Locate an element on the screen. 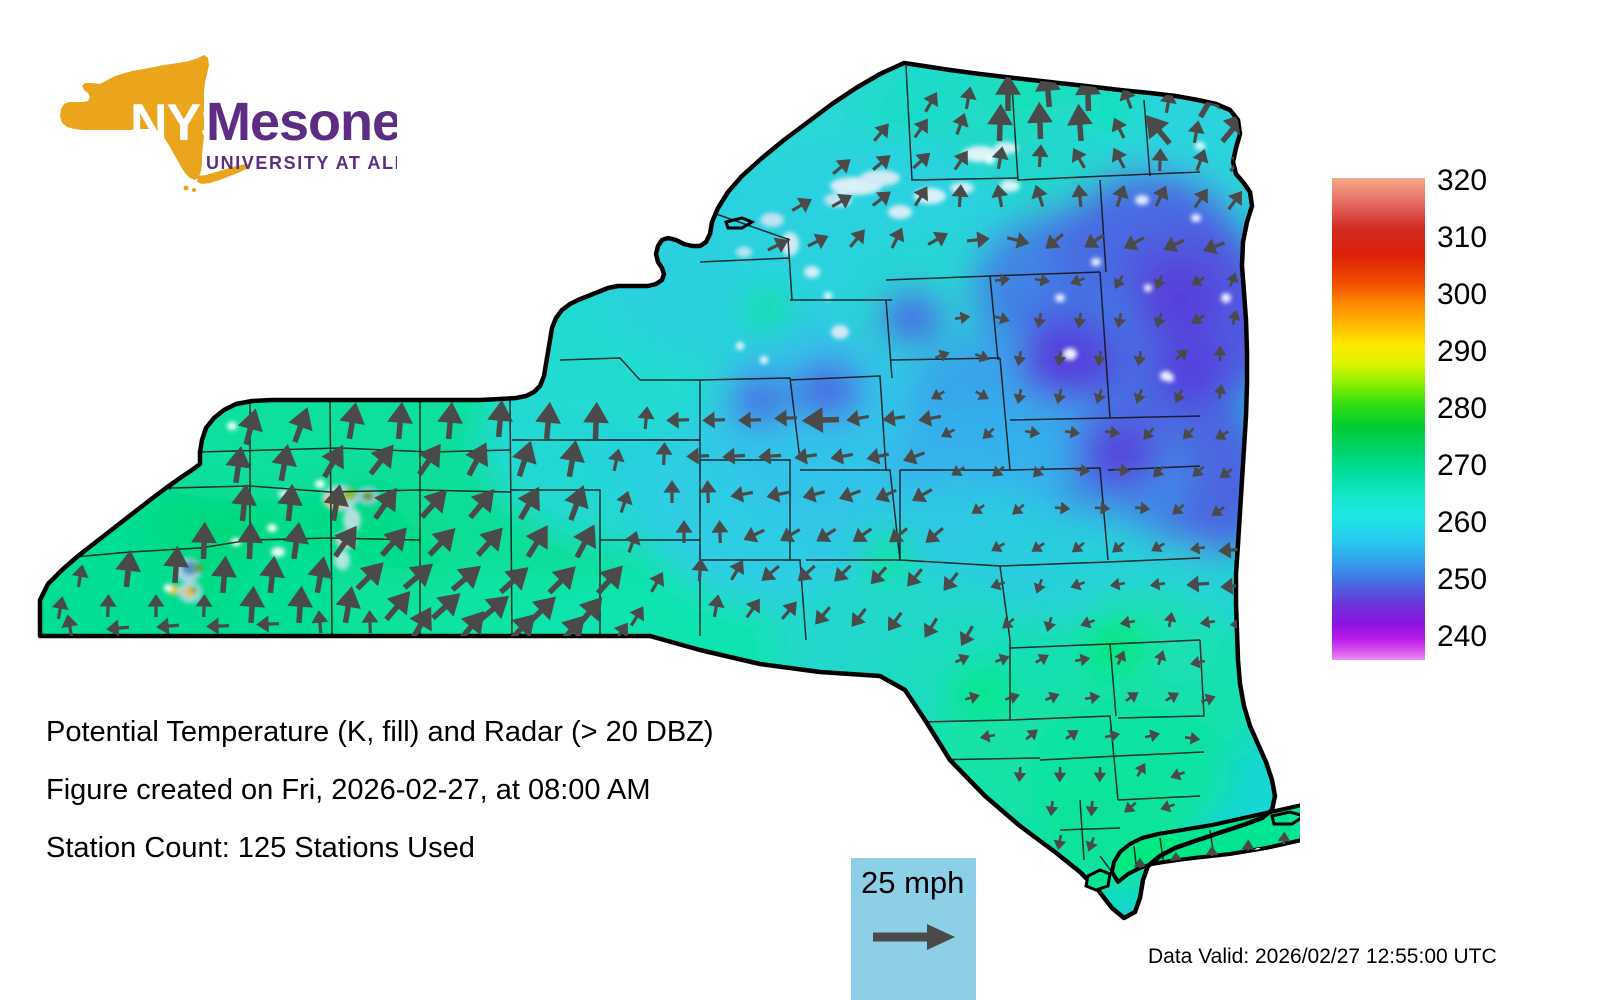 The image size is (1600, 1000). colorbar-tick-240: 240 is located at coordinates (1462, 636).